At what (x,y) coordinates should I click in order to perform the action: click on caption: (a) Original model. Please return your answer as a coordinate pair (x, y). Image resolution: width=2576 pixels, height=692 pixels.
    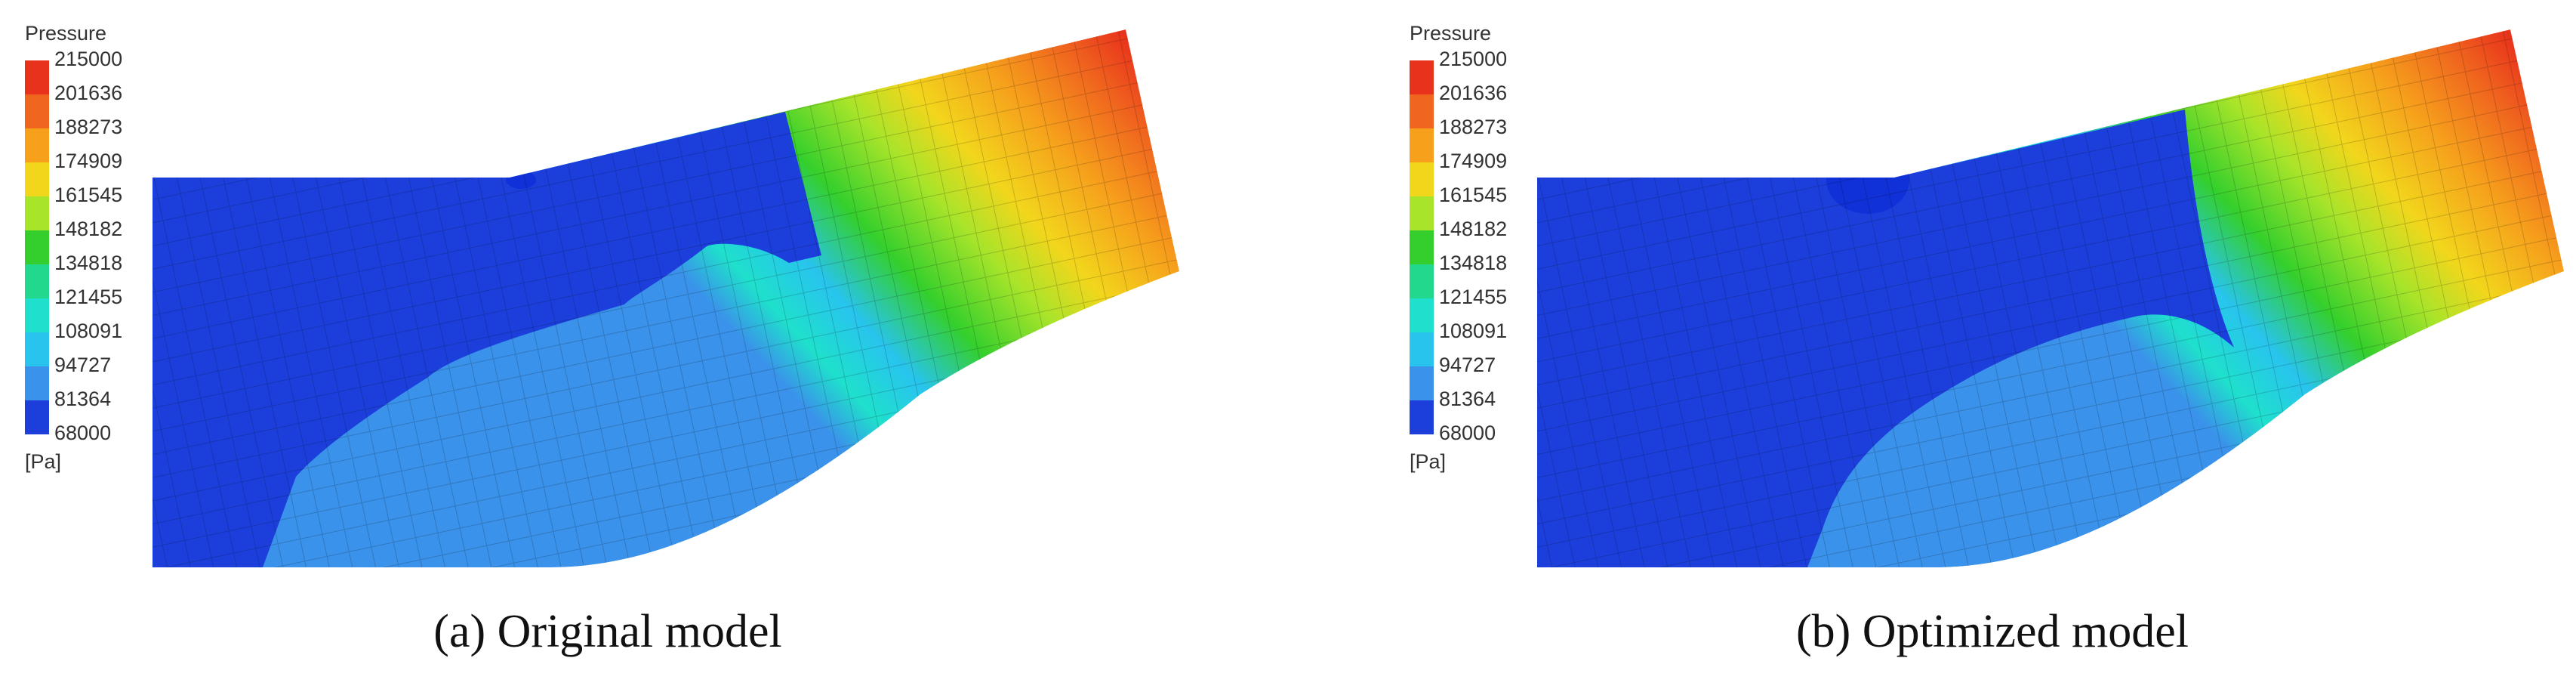
    Looking at the image, I should click on (607, 631).